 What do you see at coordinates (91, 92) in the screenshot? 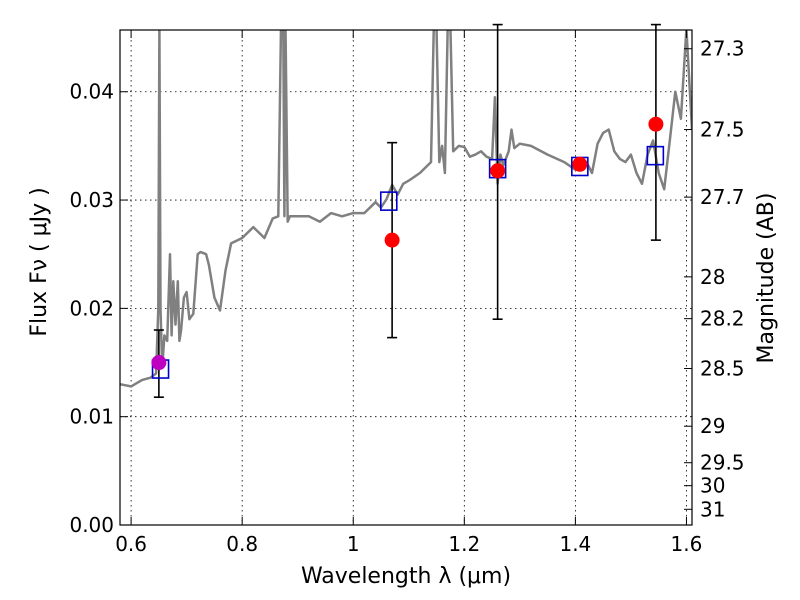
I see `y-tick-label: 0.04` at bounding box center [91, 92].